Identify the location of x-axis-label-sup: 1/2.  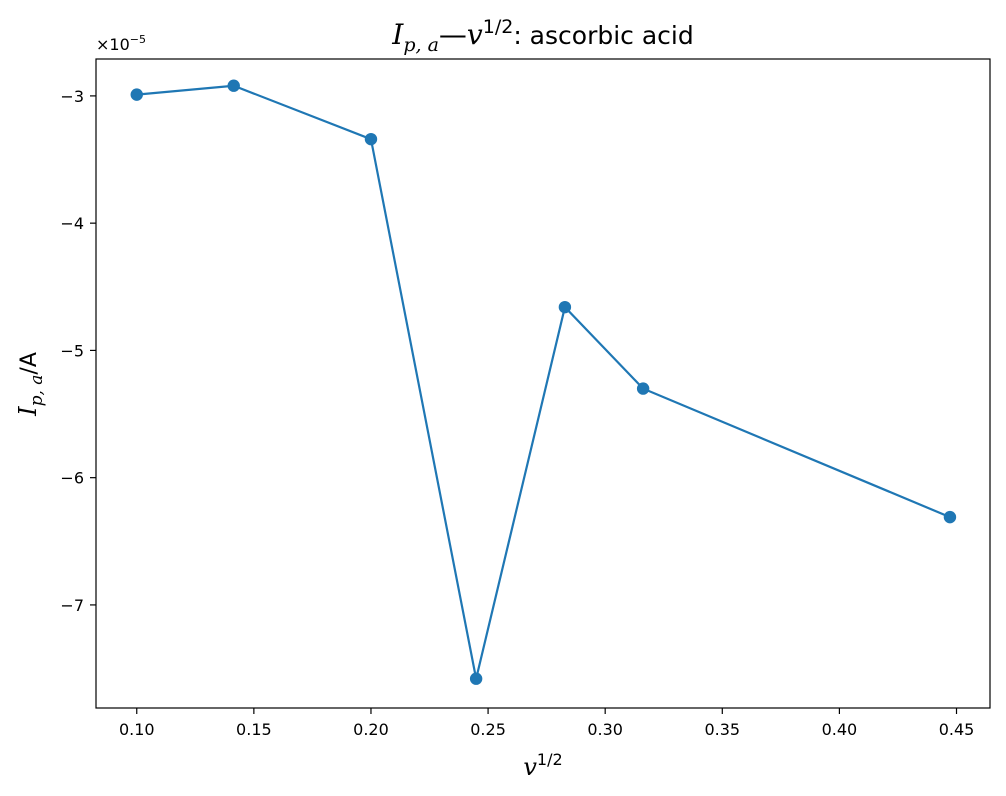
(550, 759).